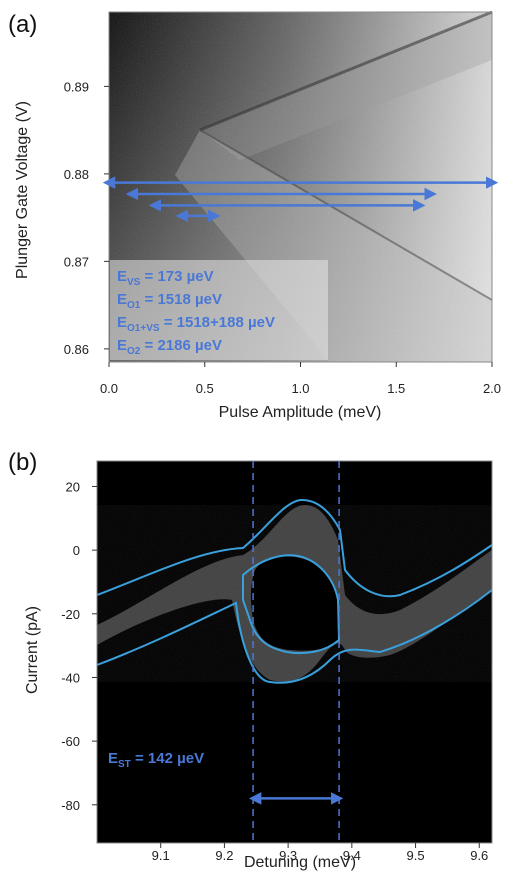 Image resolution: width=505 pixels, height=873 pixels. What do you see at coordinates (161, 855) in the screenshot?
I see `panel-b-x-tick-label: 9.1` at bounding box center [161, 855].